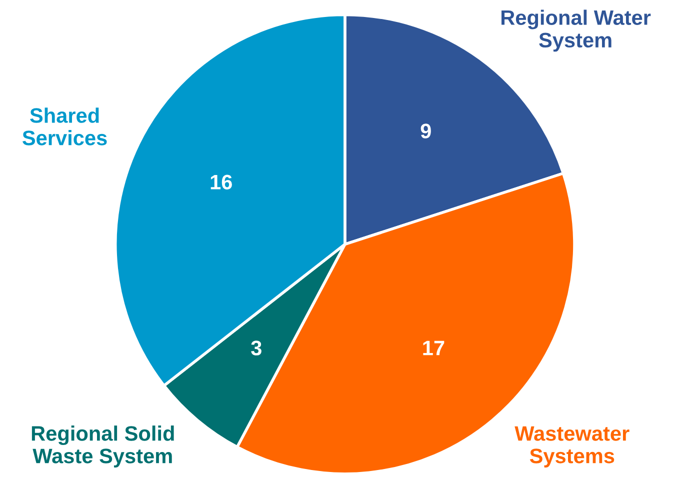  What do you see at coordinates (425, 131) in the screenshot?
I see `data-label: 9` at bounding box center [425, 131].